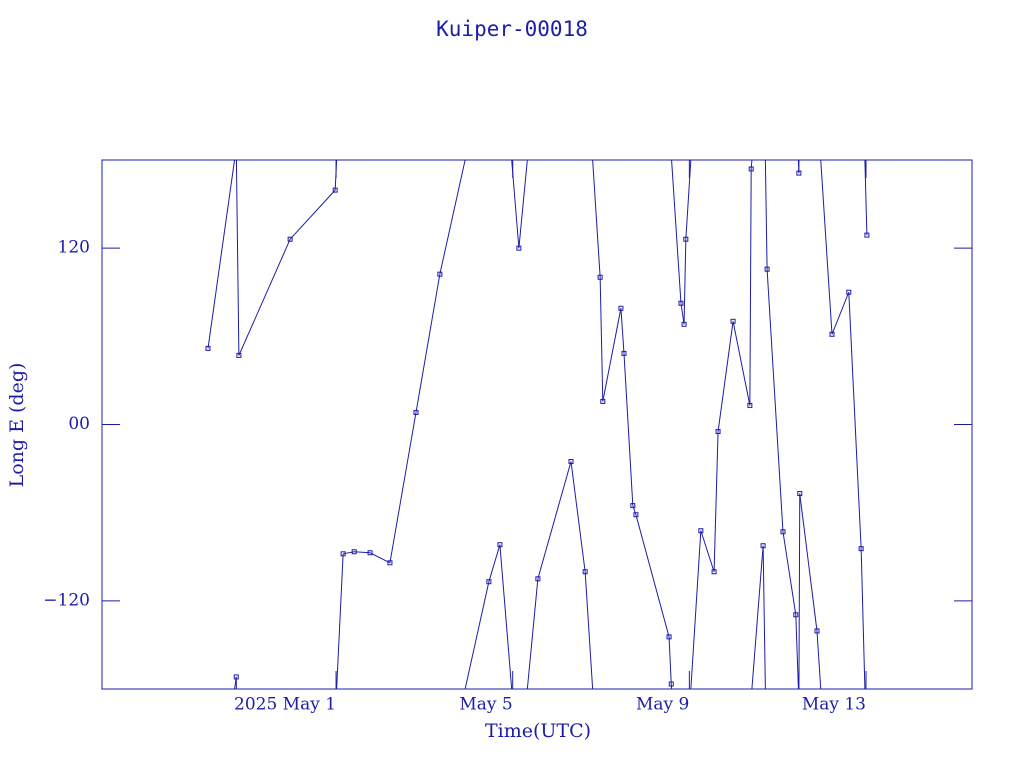 The width and height of the screenshot is (1024, 768). What do you see at coordinates (74, 248) in the screenshot?
I see `y-tick-label: 120` at bounding box center [74, 248].